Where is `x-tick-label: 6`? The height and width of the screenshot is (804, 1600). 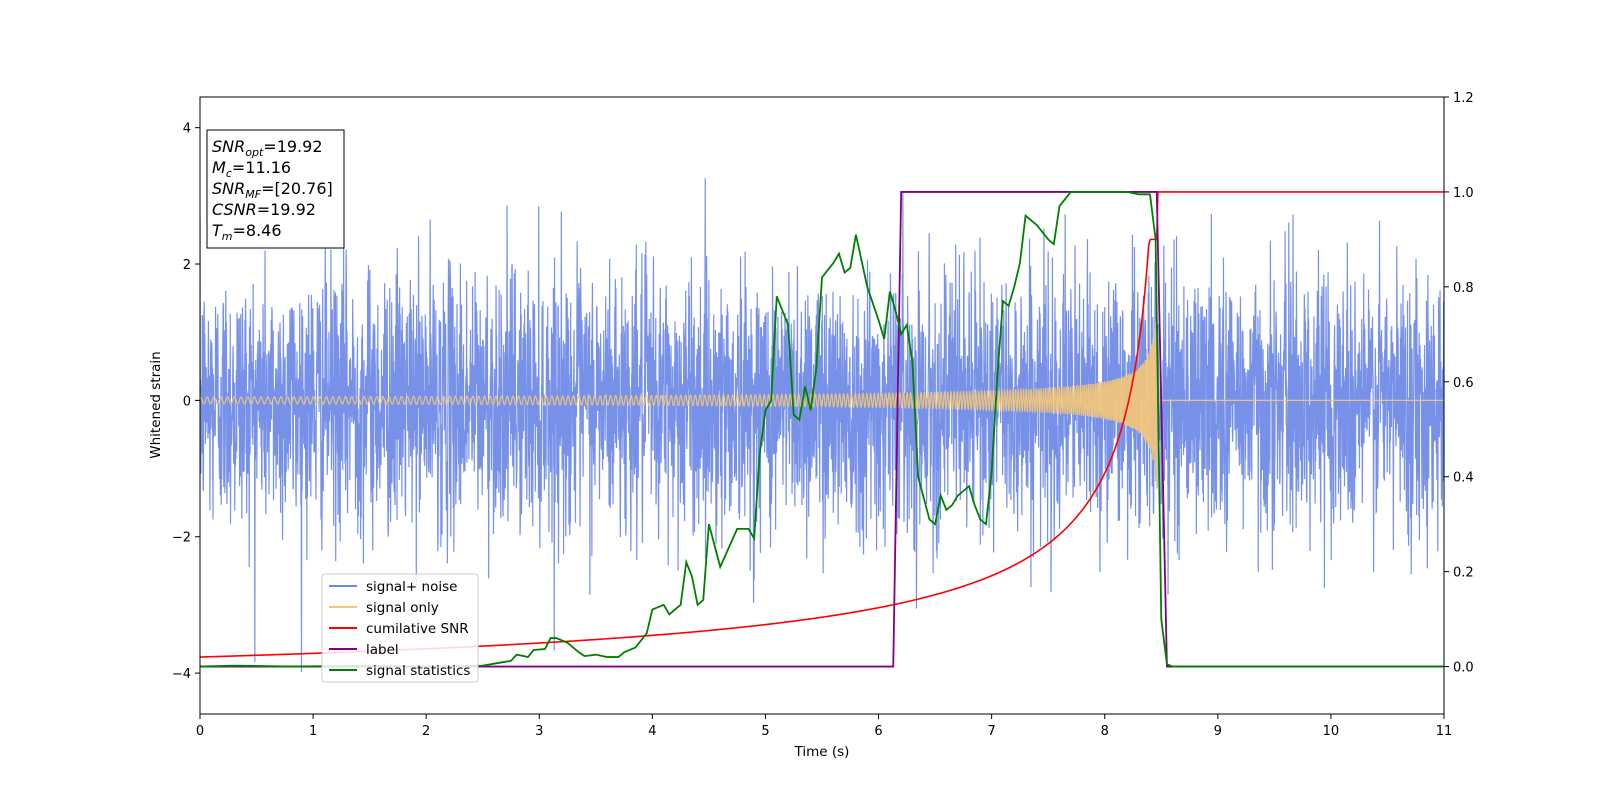 x-tick-label: 6 is located at coordinates (878, 731).